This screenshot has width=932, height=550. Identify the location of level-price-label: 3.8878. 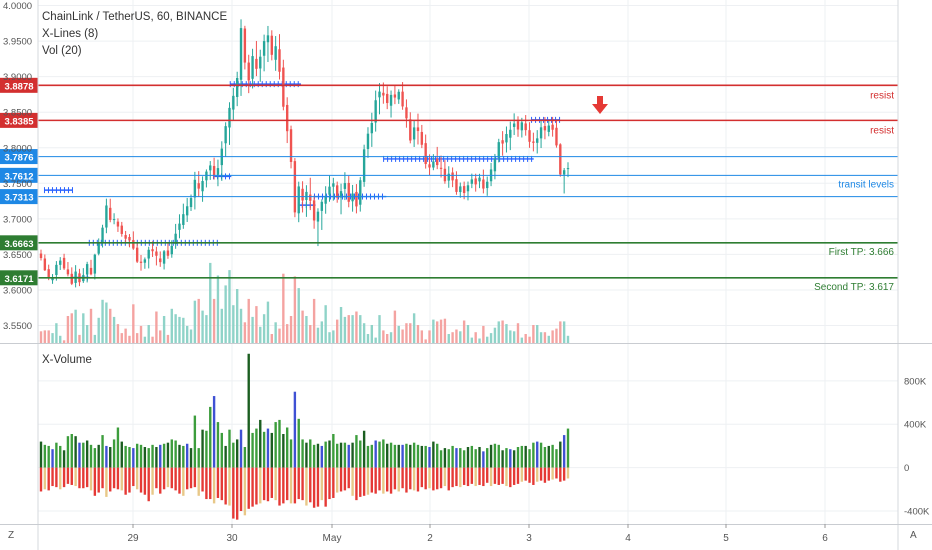
(18, 86).